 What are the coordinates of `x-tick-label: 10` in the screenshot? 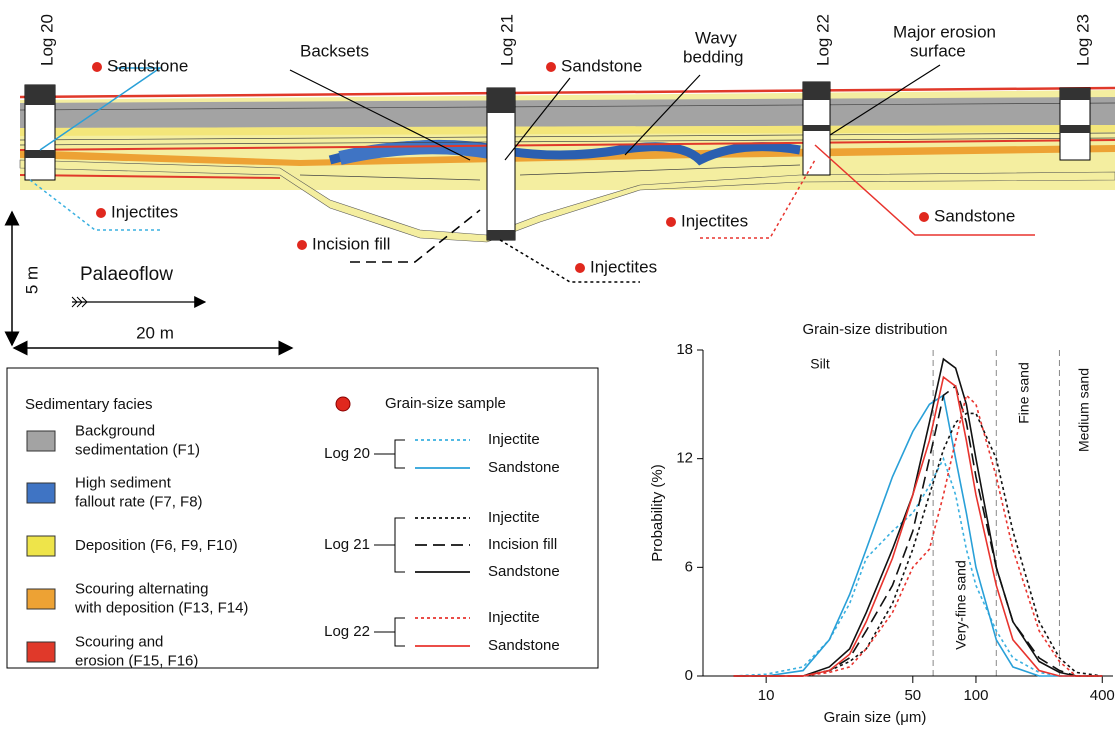 It's located at (766, 695).